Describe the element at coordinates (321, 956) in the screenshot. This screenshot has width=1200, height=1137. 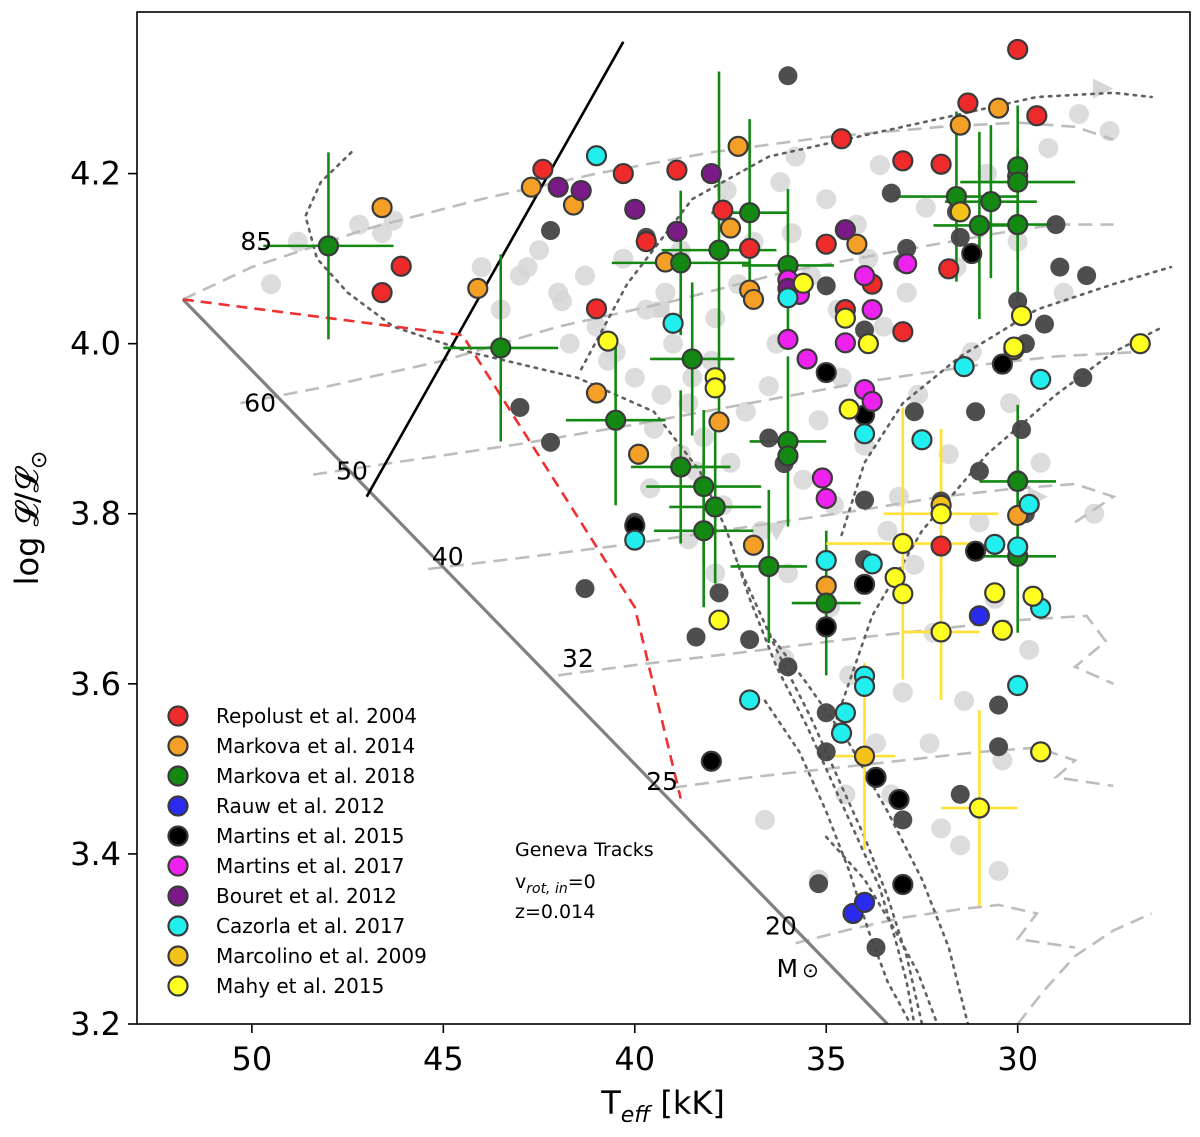
I see `legend-label: Marcolino et al. 2009` at that location.